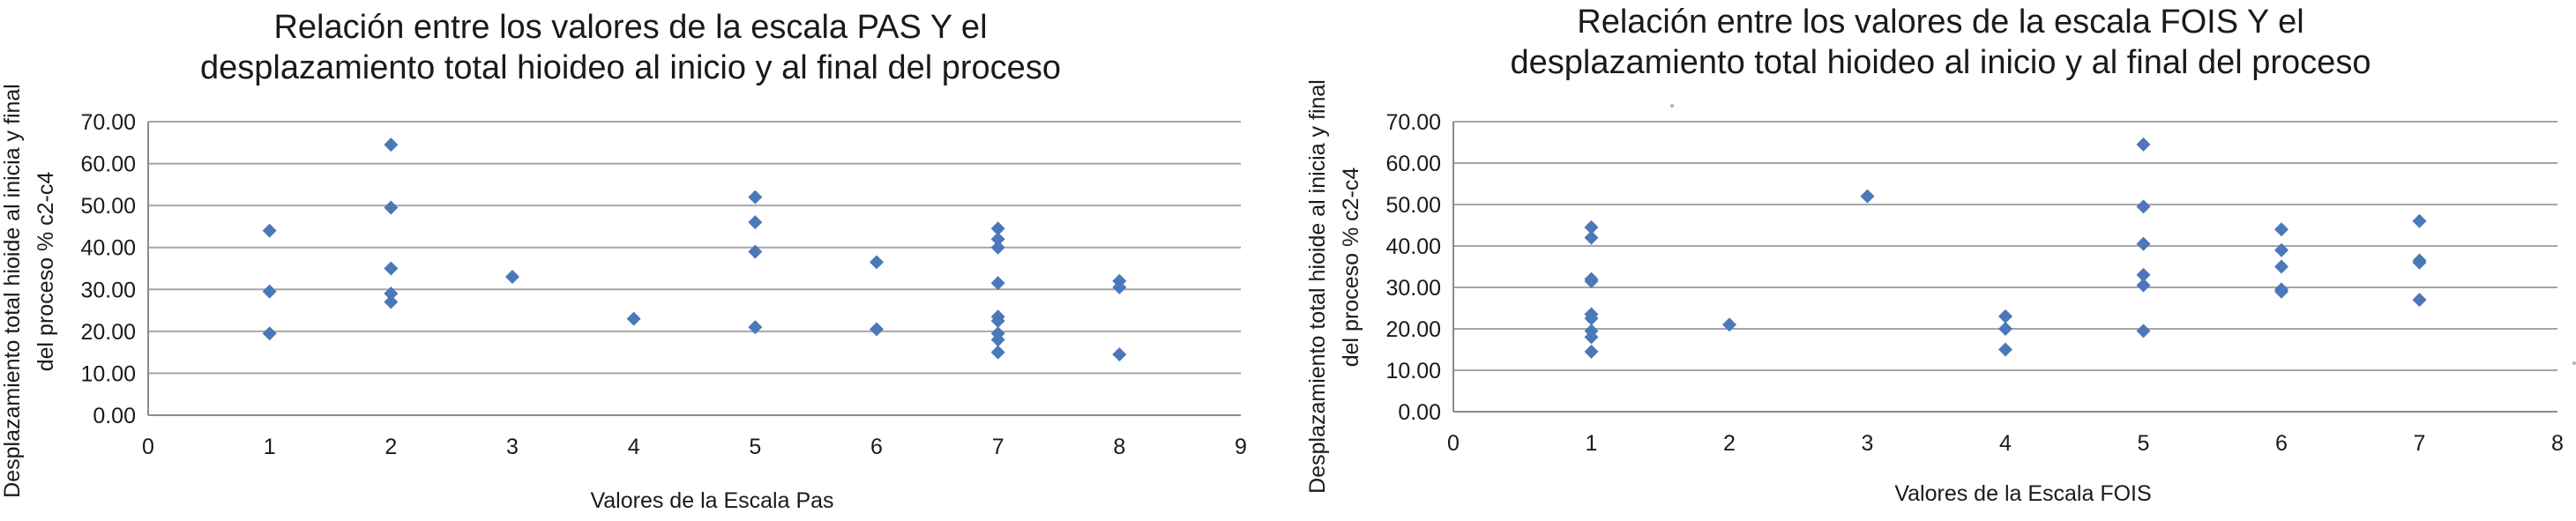 This screenshot has width=2576, height=521. Describe the element at coordinates (711, 500) in the screenshot. I see `x-axis-label: Valores de la Escala Pas` at that location.